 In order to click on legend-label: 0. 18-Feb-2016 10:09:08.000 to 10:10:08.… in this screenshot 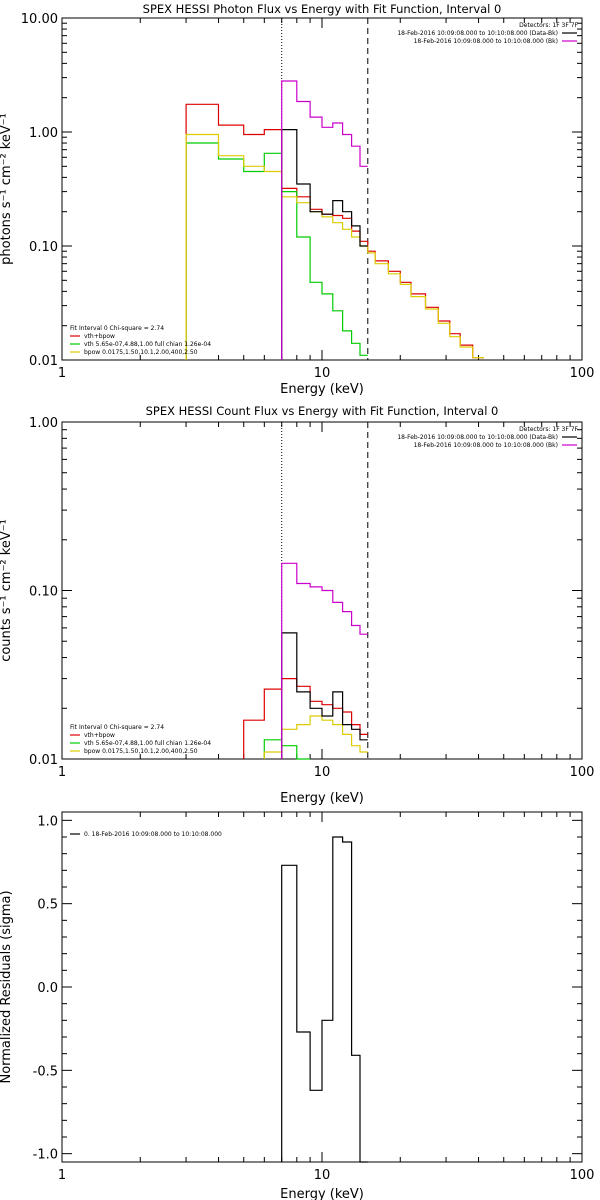, I will do `click(153, 834)`.